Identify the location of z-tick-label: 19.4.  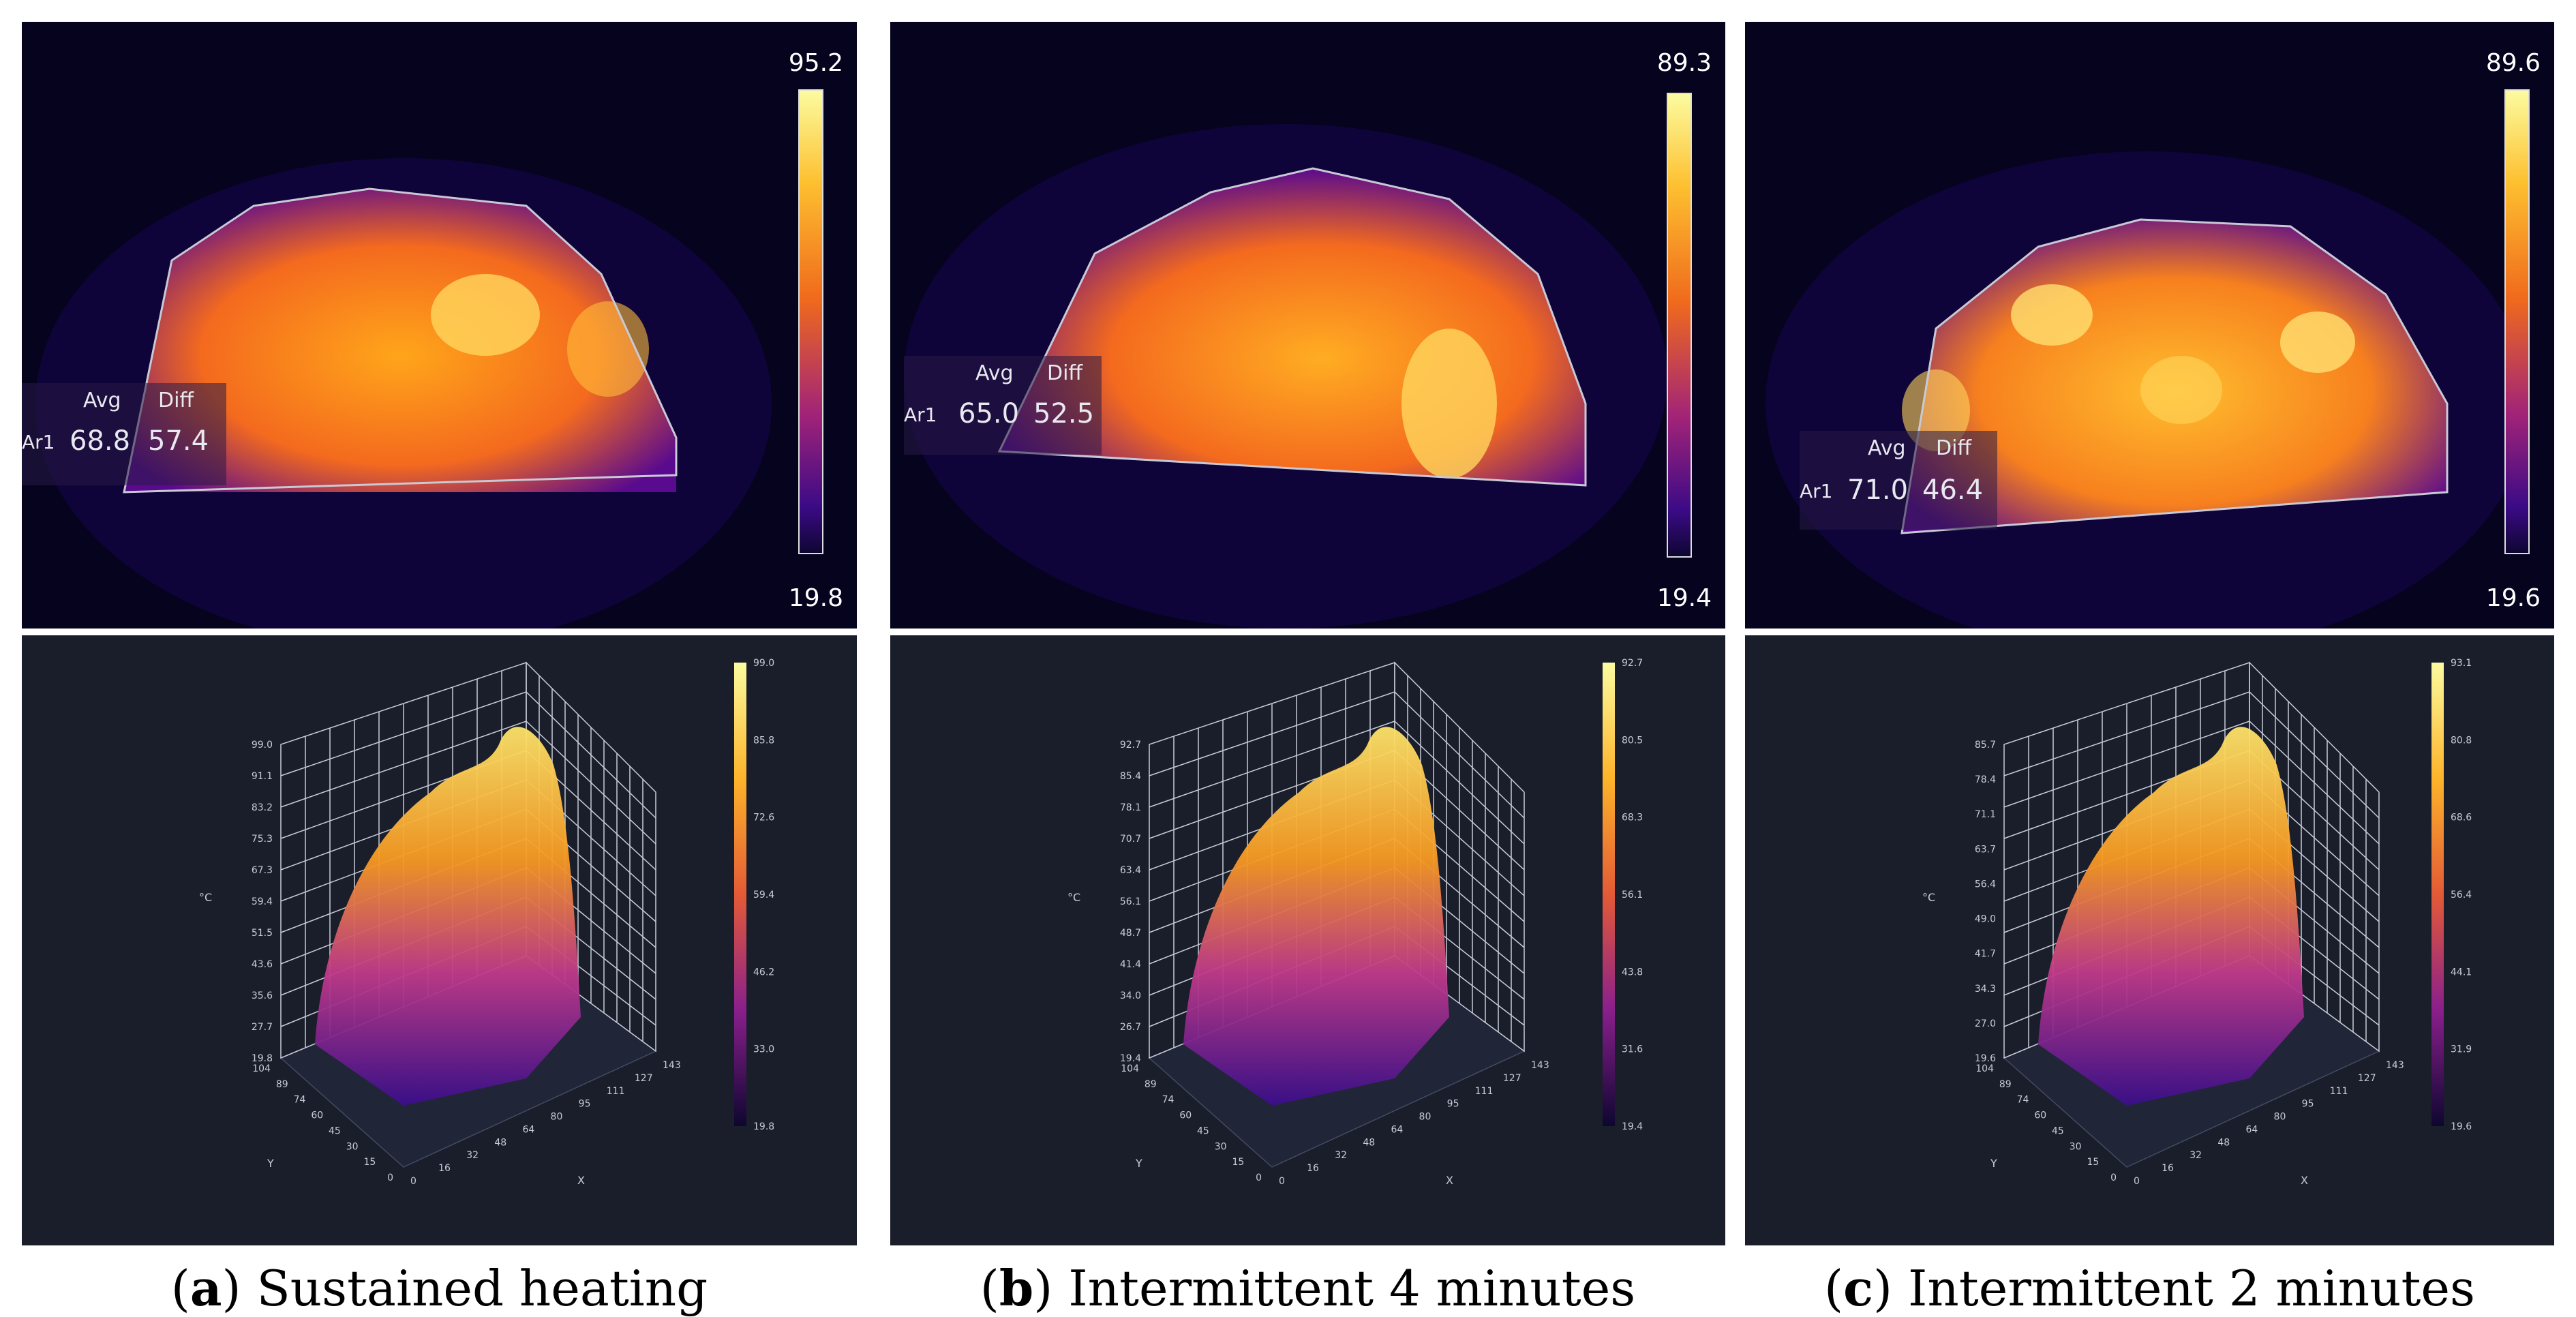
(1130, 1058).